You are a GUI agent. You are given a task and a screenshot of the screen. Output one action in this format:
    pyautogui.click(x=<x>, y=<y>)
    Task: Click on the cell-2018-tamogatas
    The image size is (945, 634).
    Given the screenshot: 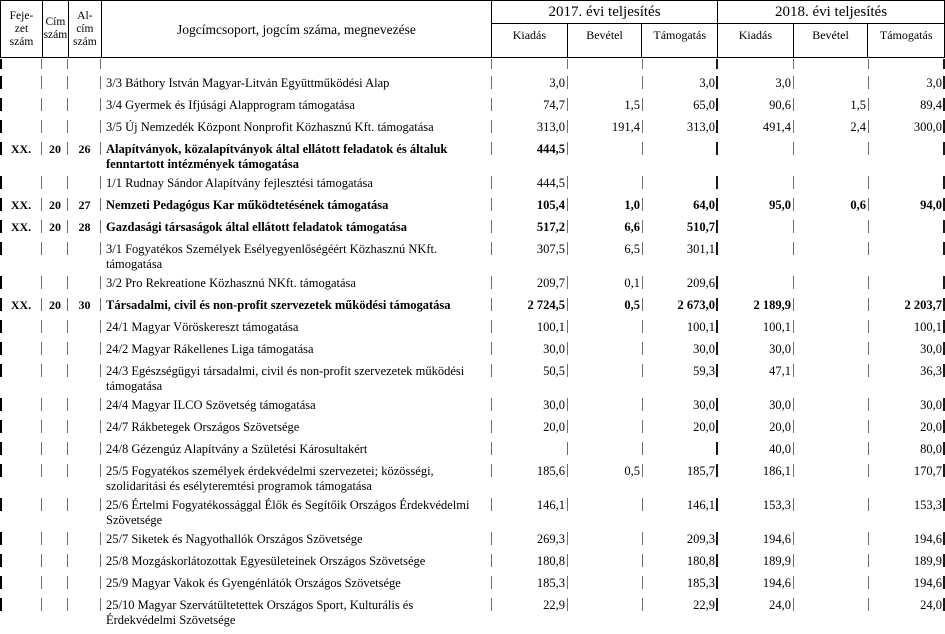 What is the action you would take?
    pyautogui.click(x=907, y=283)
    